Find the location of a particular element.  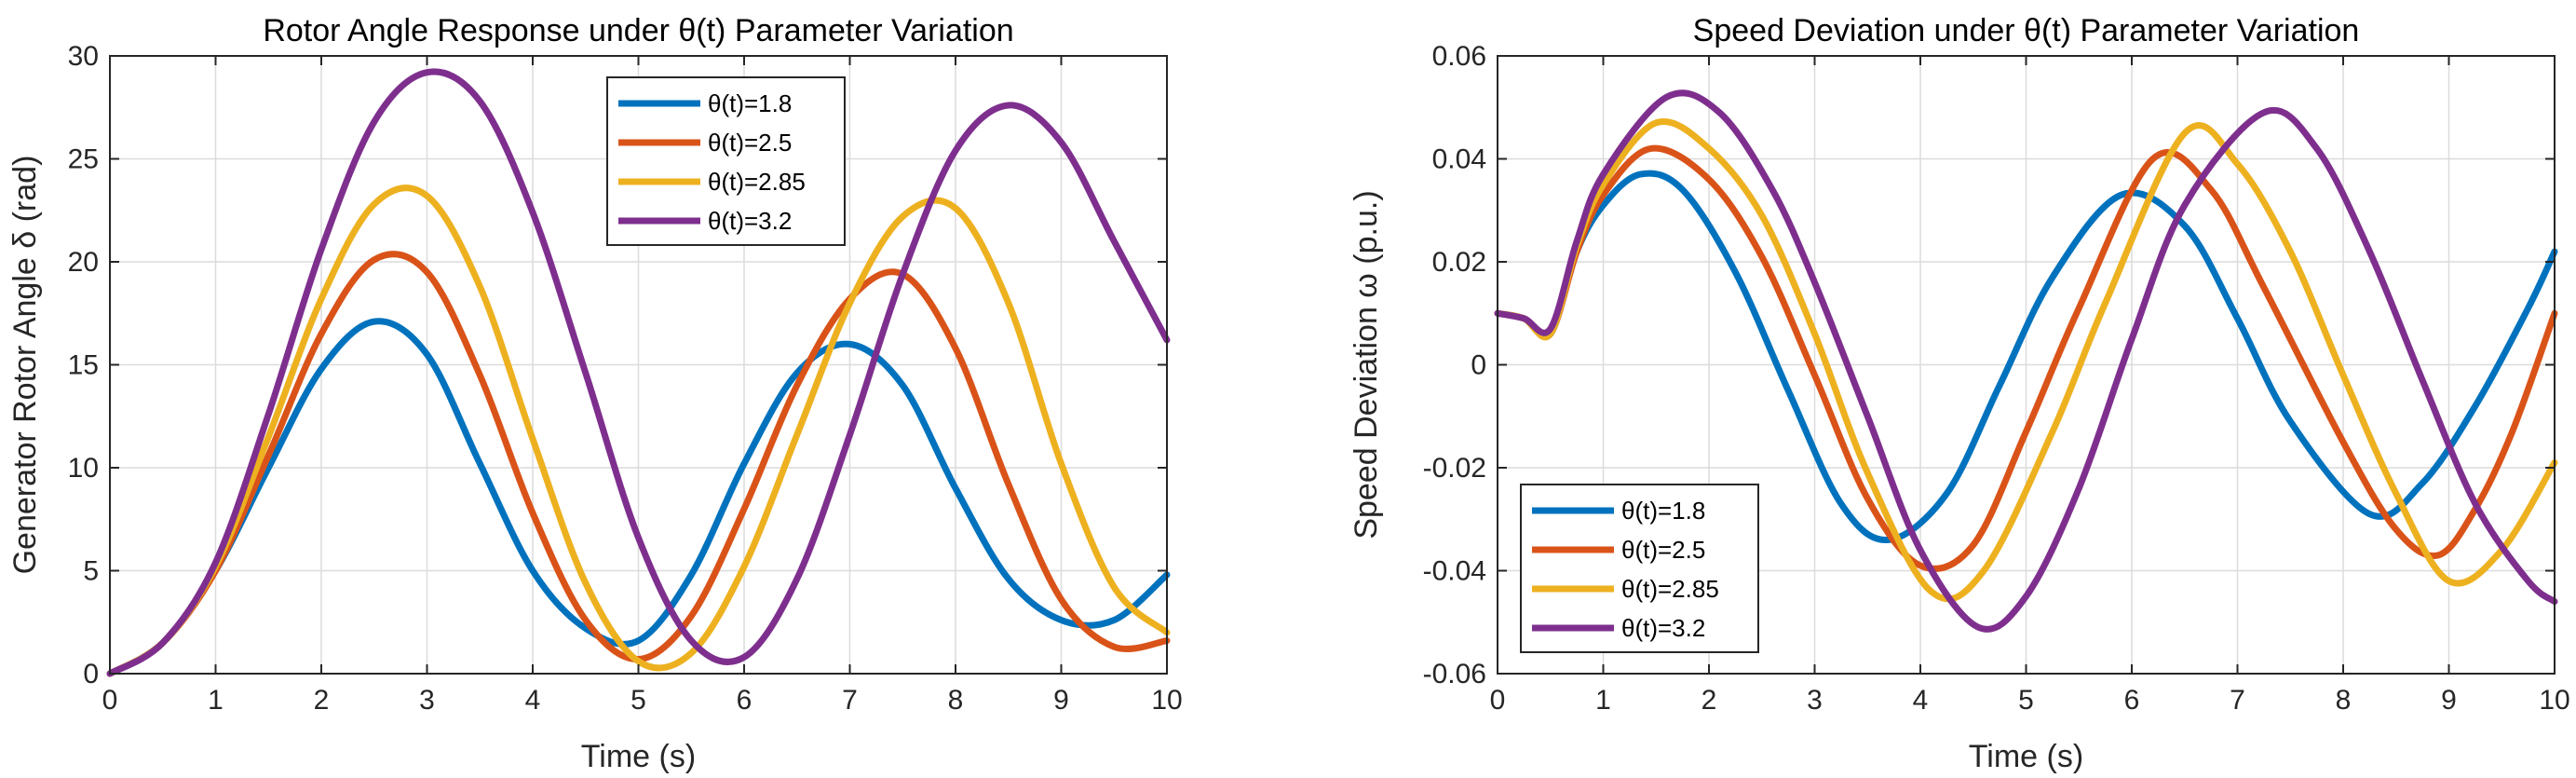

y-tick-label: 0.04 is located at coordinates (1459, 159).